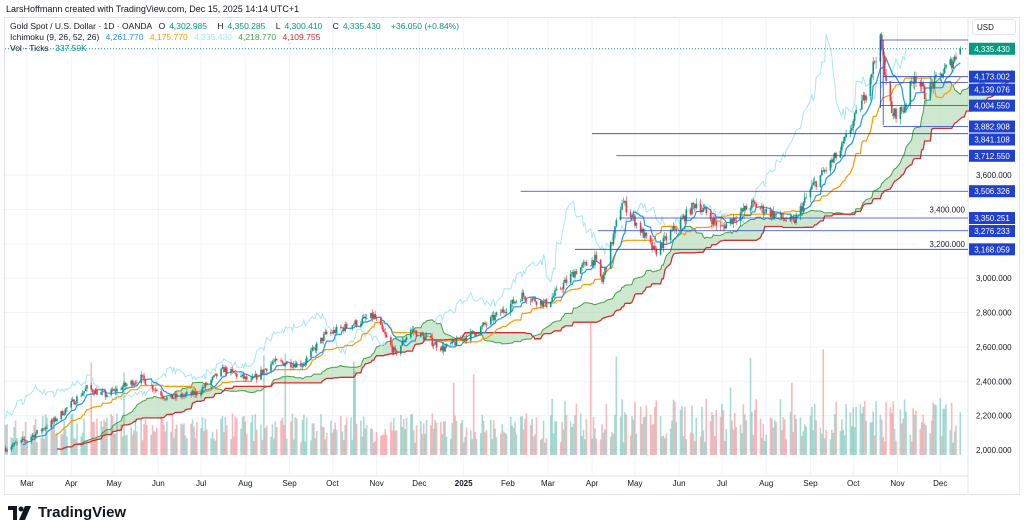 The image size is (1024, 532). Describe the element at coordinates (994, 278) in the screenshot. I see `y-tick-label: 3,000.000` at that location.